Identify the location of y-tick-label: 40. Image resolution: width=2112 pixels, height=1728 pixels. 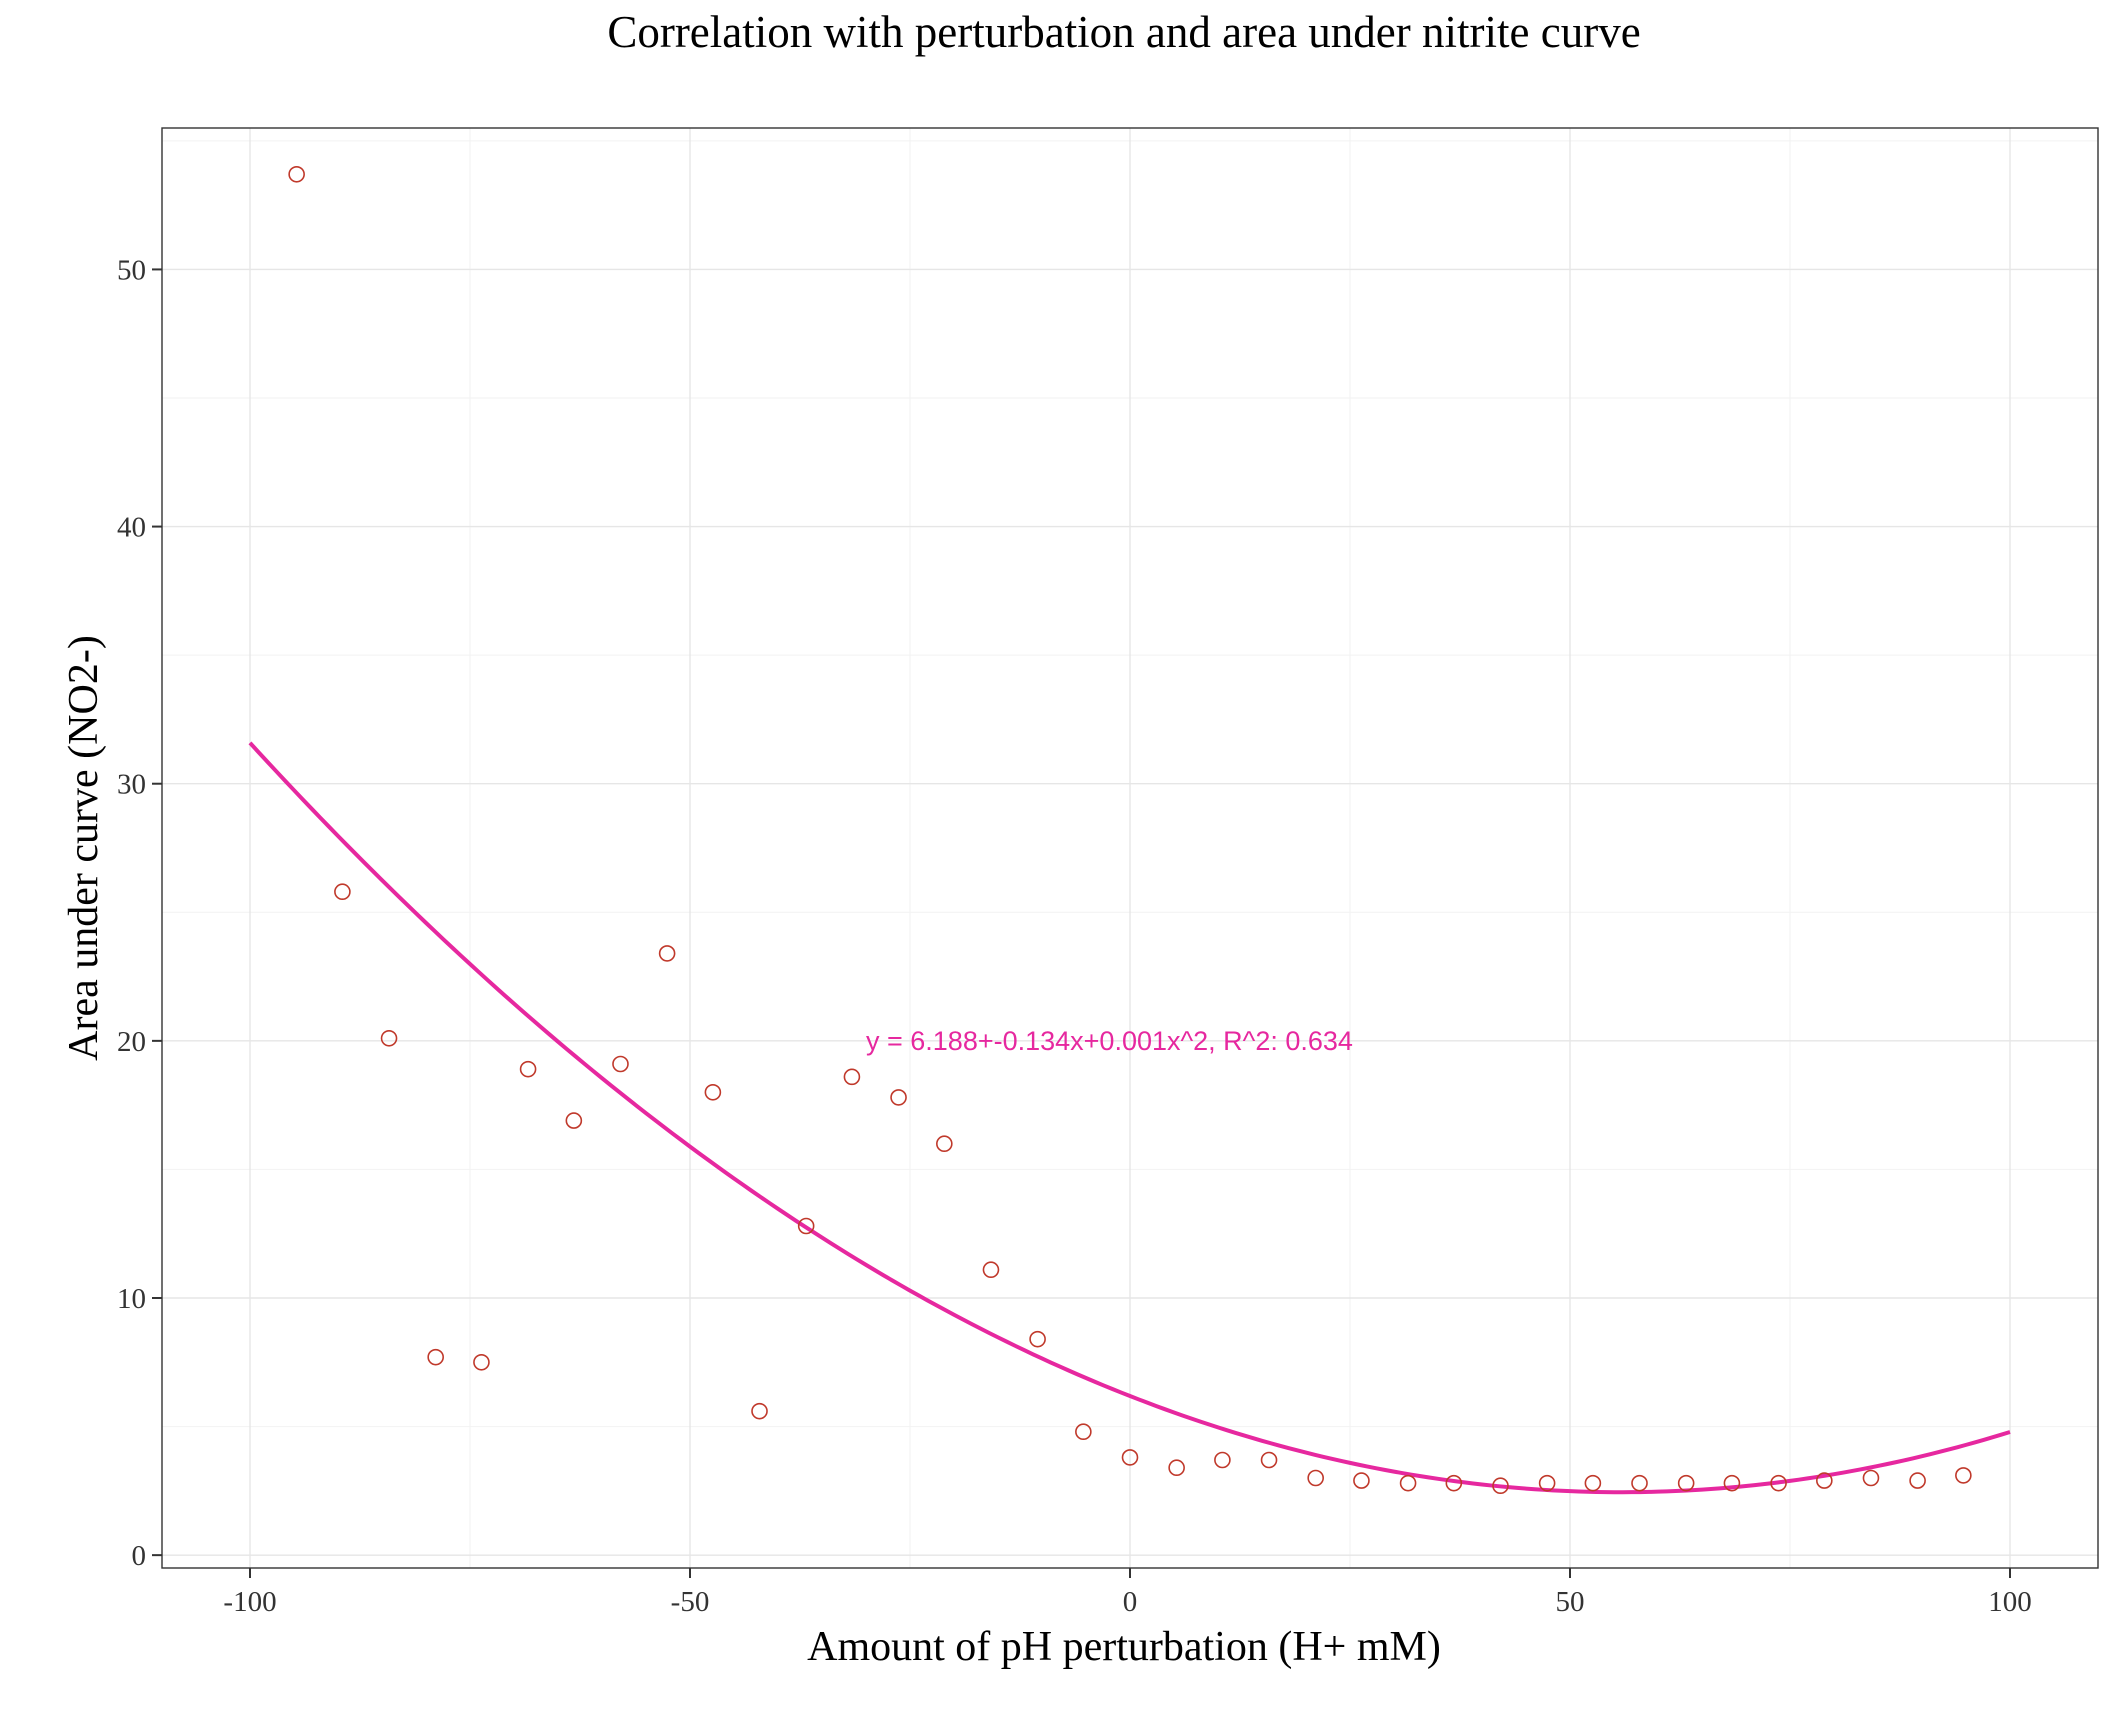
(131, 528).